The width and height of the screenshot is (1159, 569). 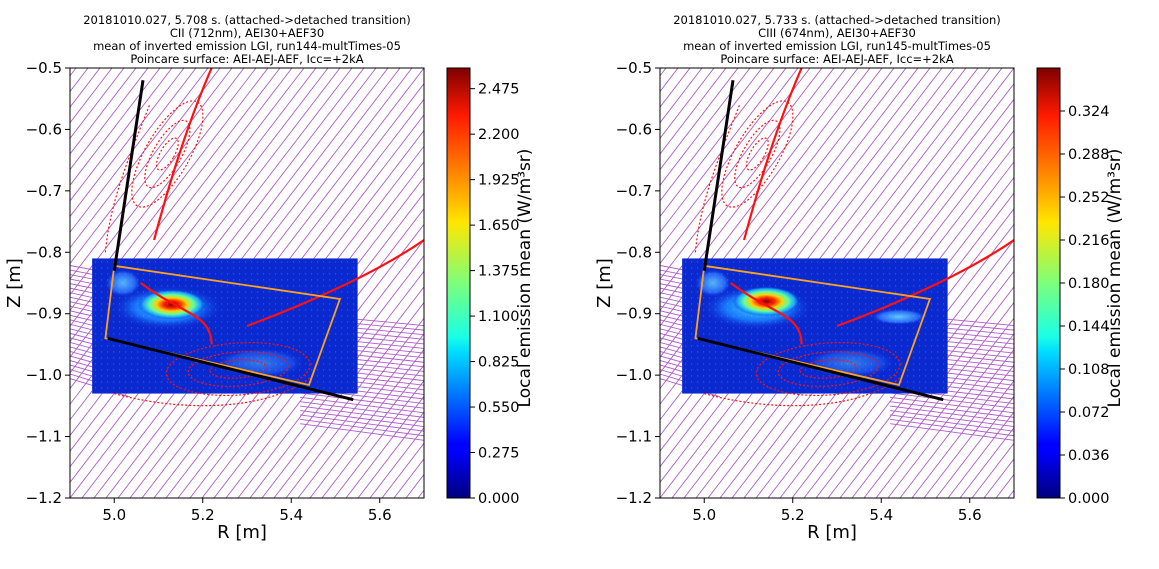 I want to click on y-tick-label: −0.7, so click(x=44, y=191).